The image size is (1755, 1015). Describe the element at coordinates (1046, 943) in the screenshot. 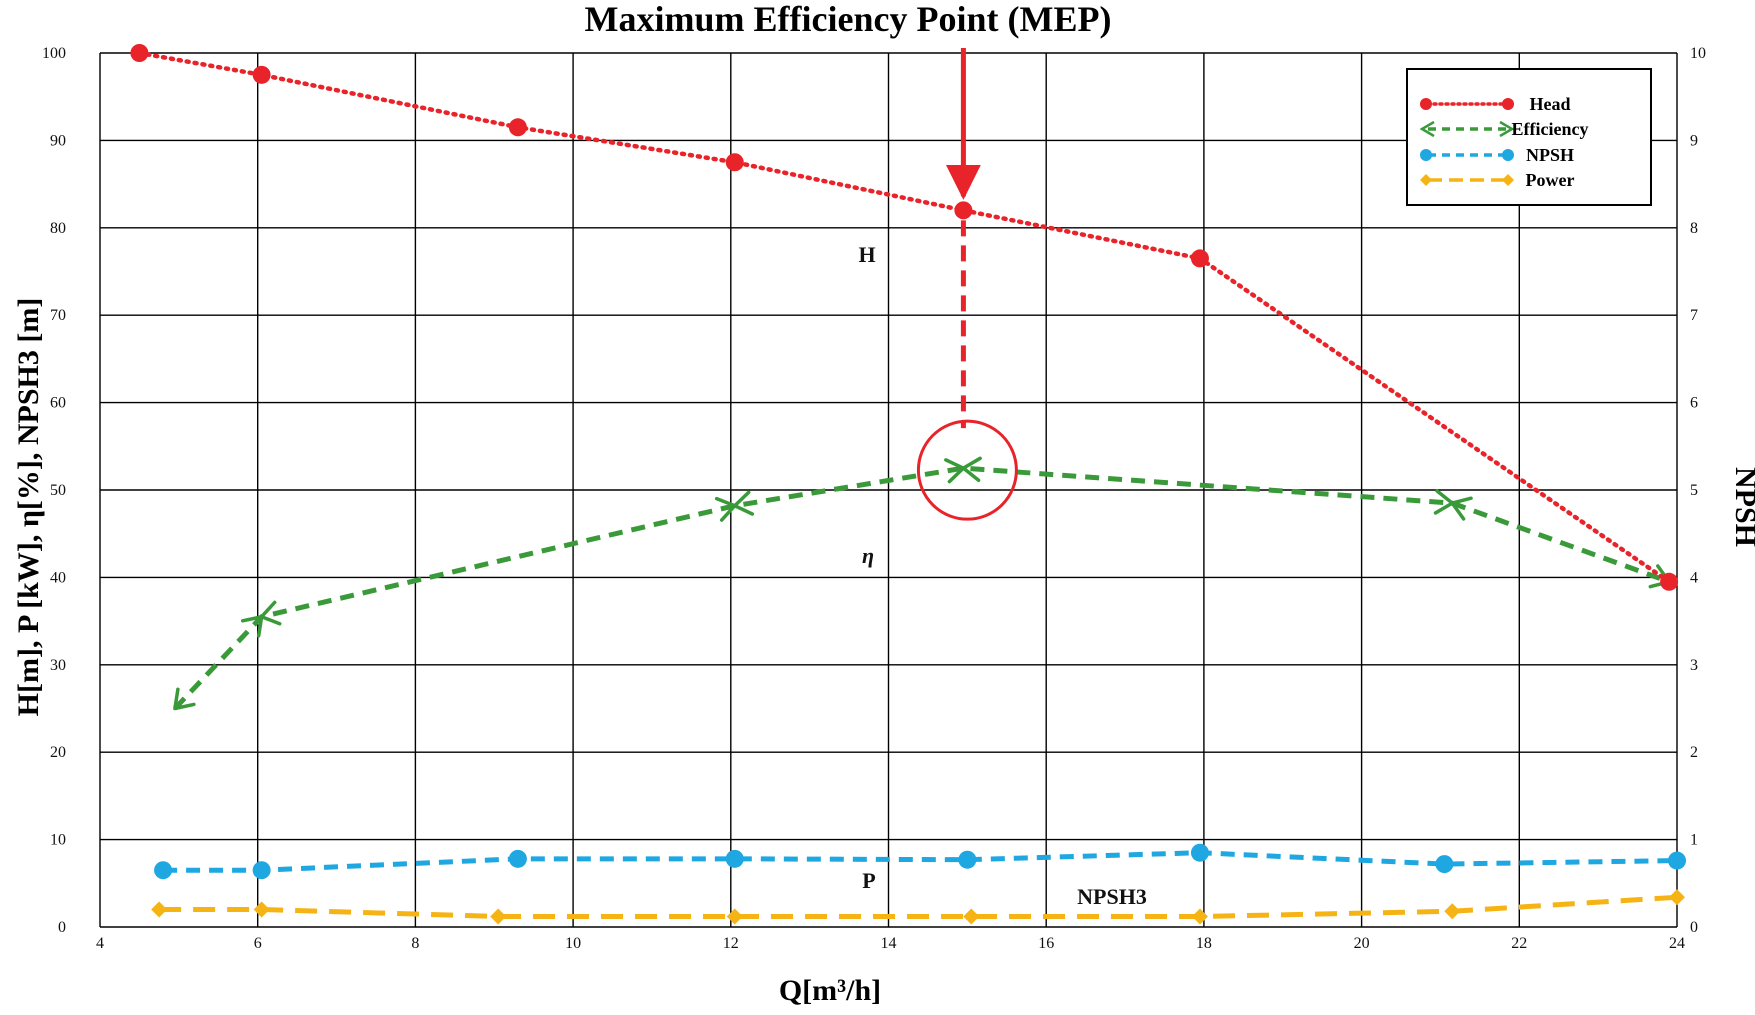

I see `x-tick-label: 16` at that location.